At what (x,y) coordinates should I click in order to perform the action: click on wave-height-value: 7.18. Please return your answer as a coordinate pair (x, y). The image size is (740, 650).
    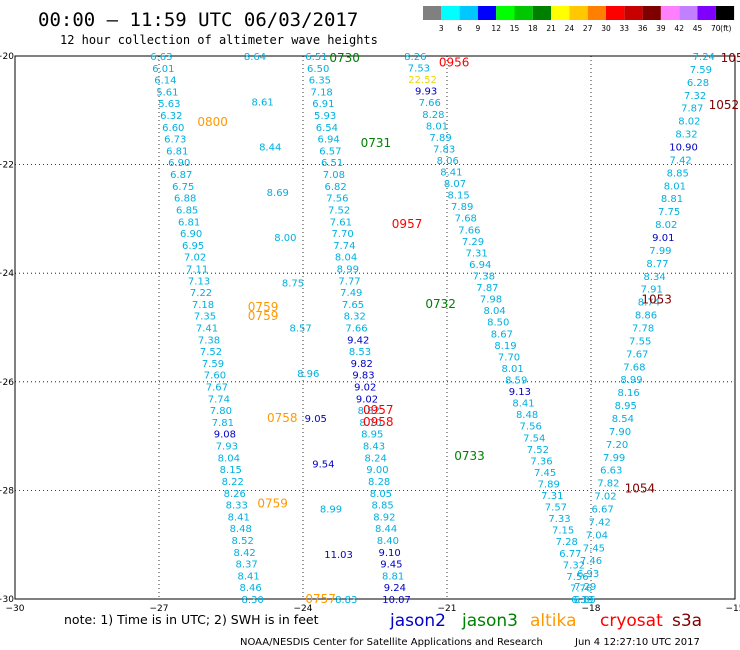
    Looking at the image, I should click on (203, 305).